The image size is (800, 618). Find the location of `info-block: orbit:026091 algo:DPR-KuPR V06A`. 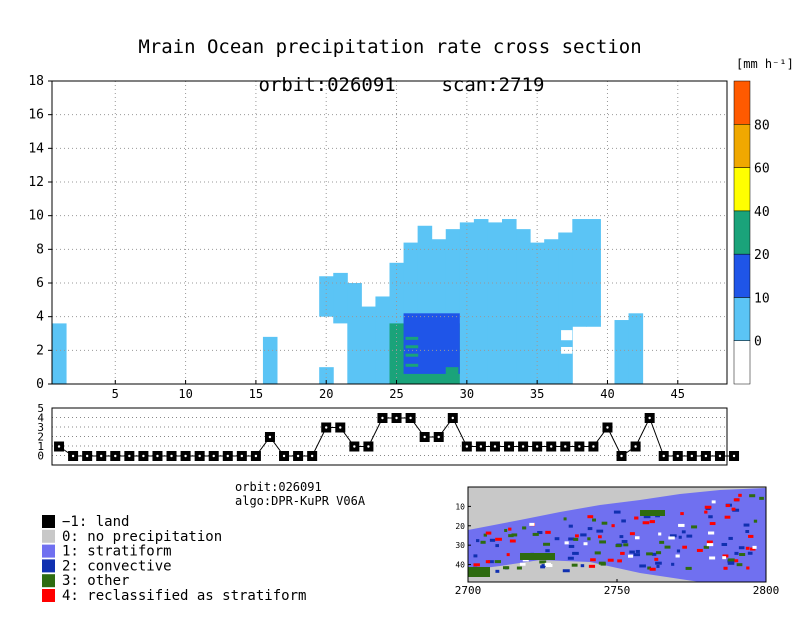

info-block: orbit:026091 algo:DPR-KuPR V06A is located at coordinates (300, 494).